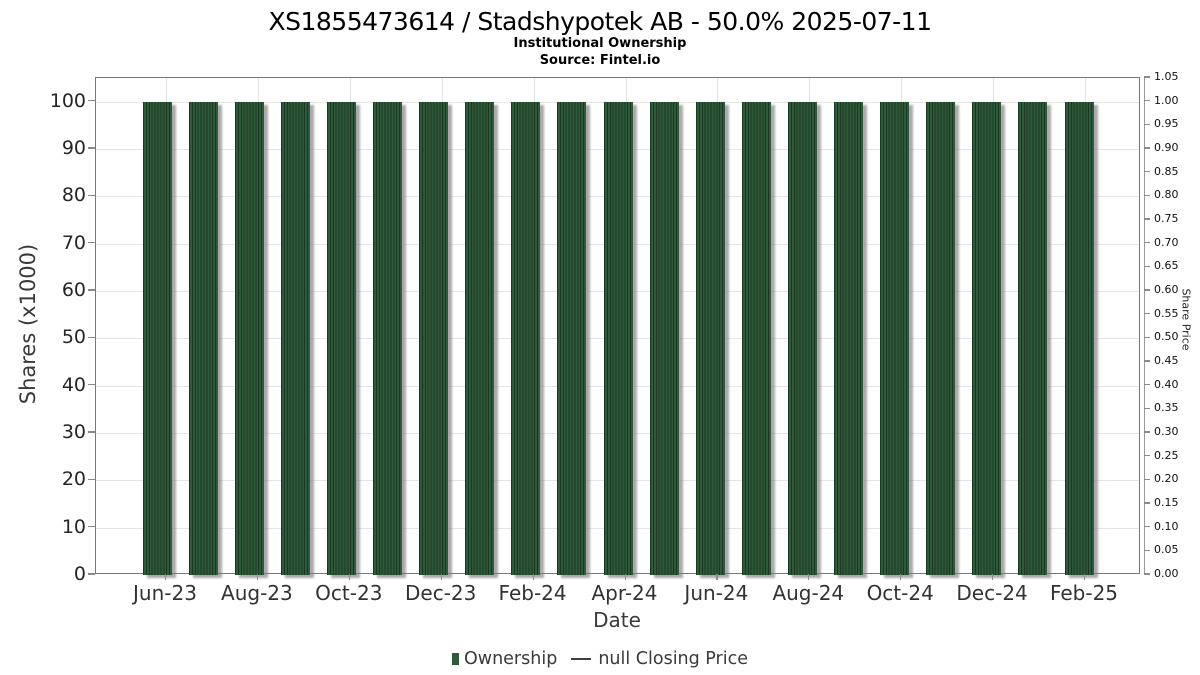 The image size is (1200, 675). Describe the element at coordinates (1166, 195) in the screenshot. I see `y-right-tick-label: 0.80` at that location.